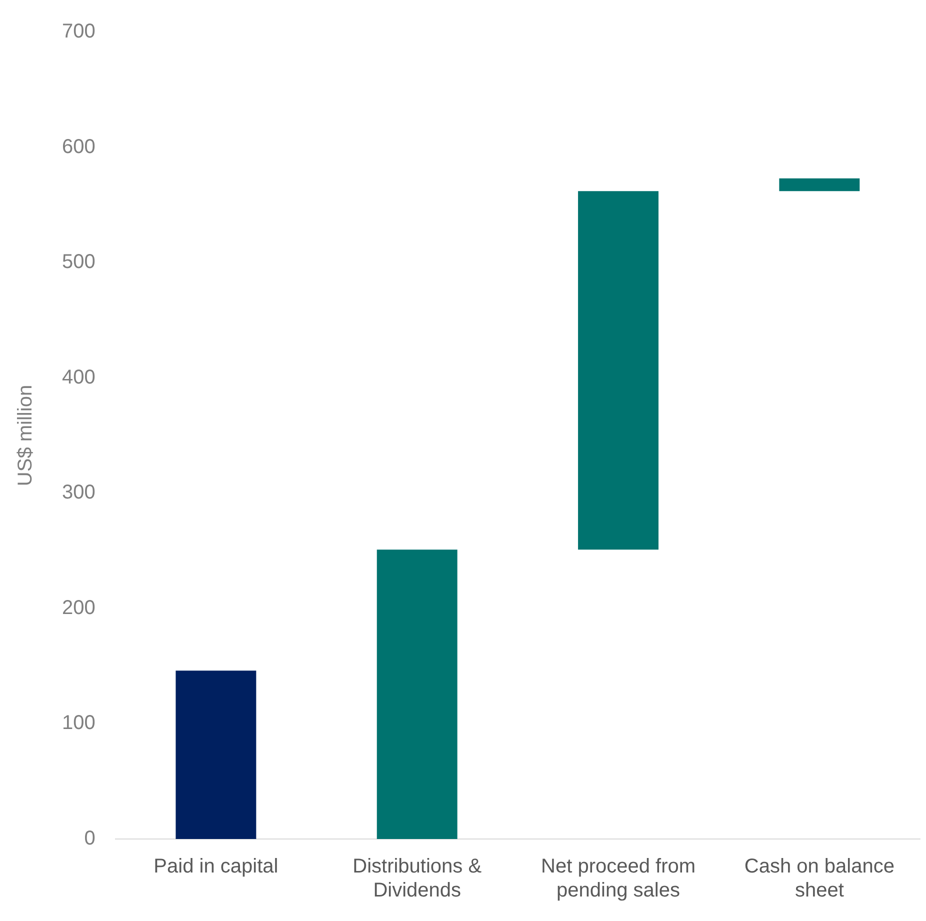  Describe the element at coordinates (90, 839) in the screenshot. I see `y-tick-label: 0` at that location.